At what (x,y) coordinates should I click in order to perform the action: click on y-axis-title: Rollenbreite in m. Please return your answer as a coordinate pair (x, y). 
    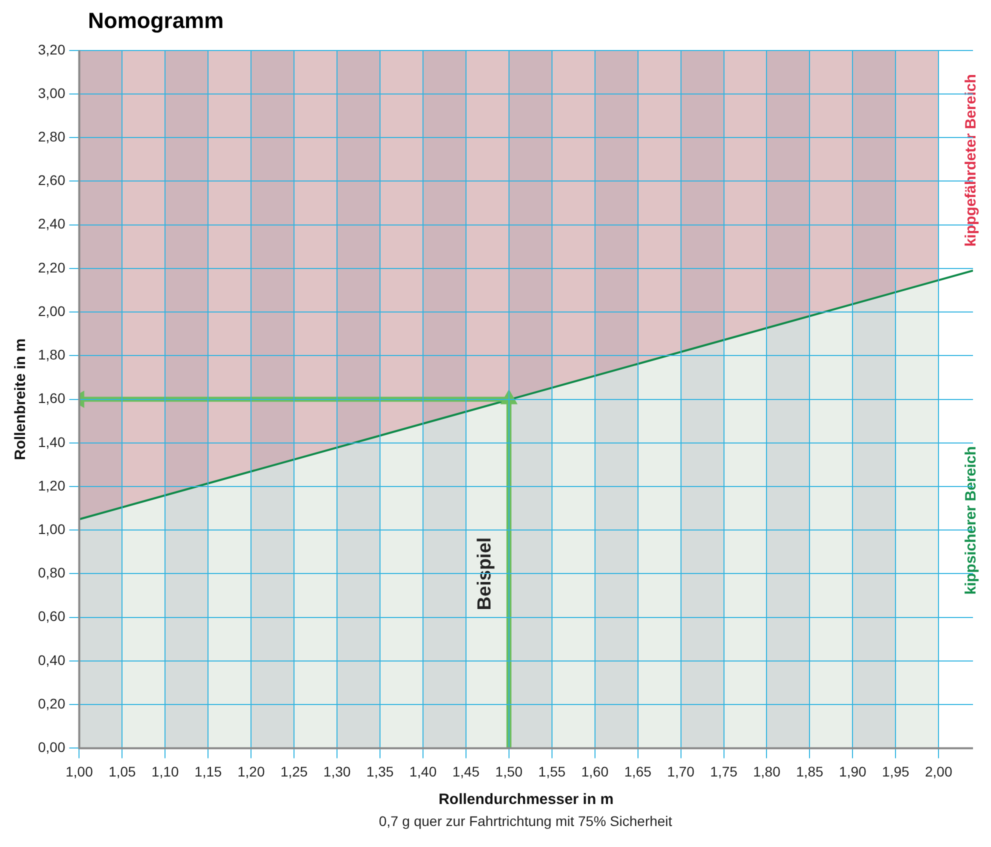
    Looking at the image, I should click on (21, 399).